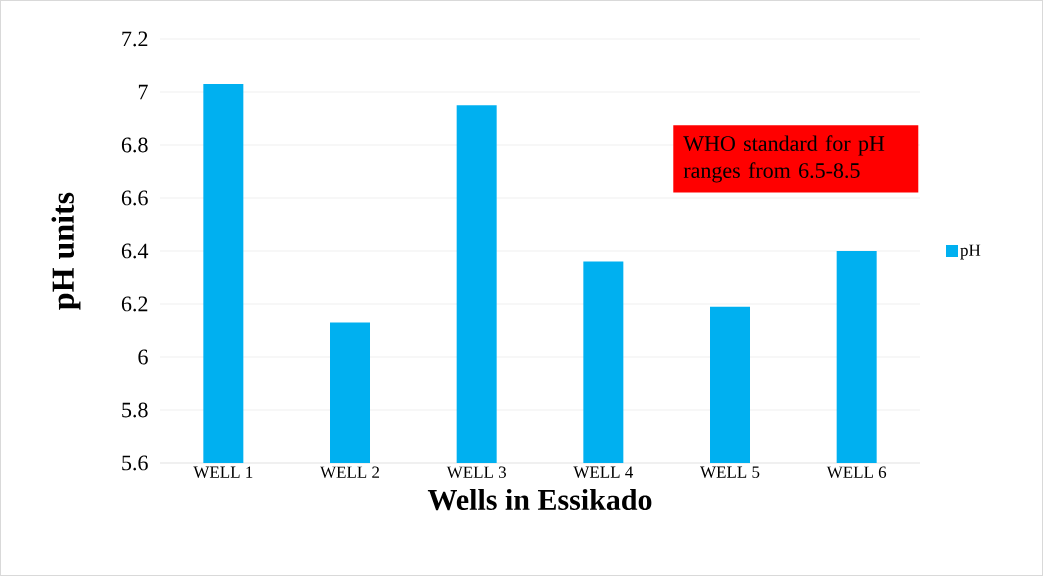  What do you see at coordinates (784, 159) in the screenshot?
I see `annotation: WHO standard for pH ranges from 6.5-8.5` at bounding box center [784, 159].